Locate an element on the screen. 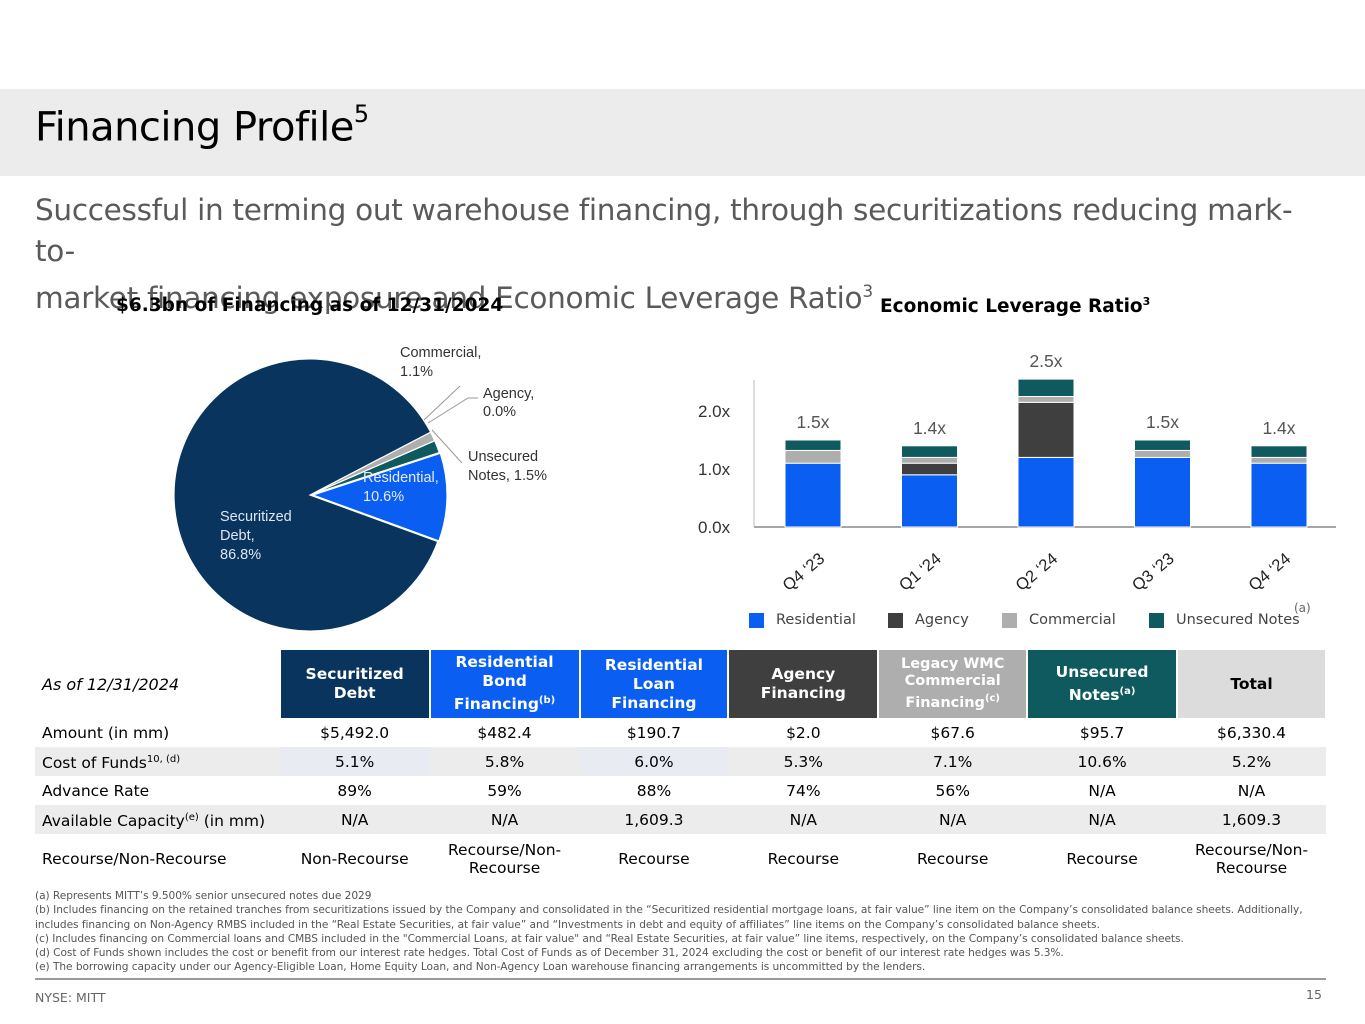 This screenshot has height=1024, width=1365. row-label: Advance Rate is located at coordinates (96, 790).